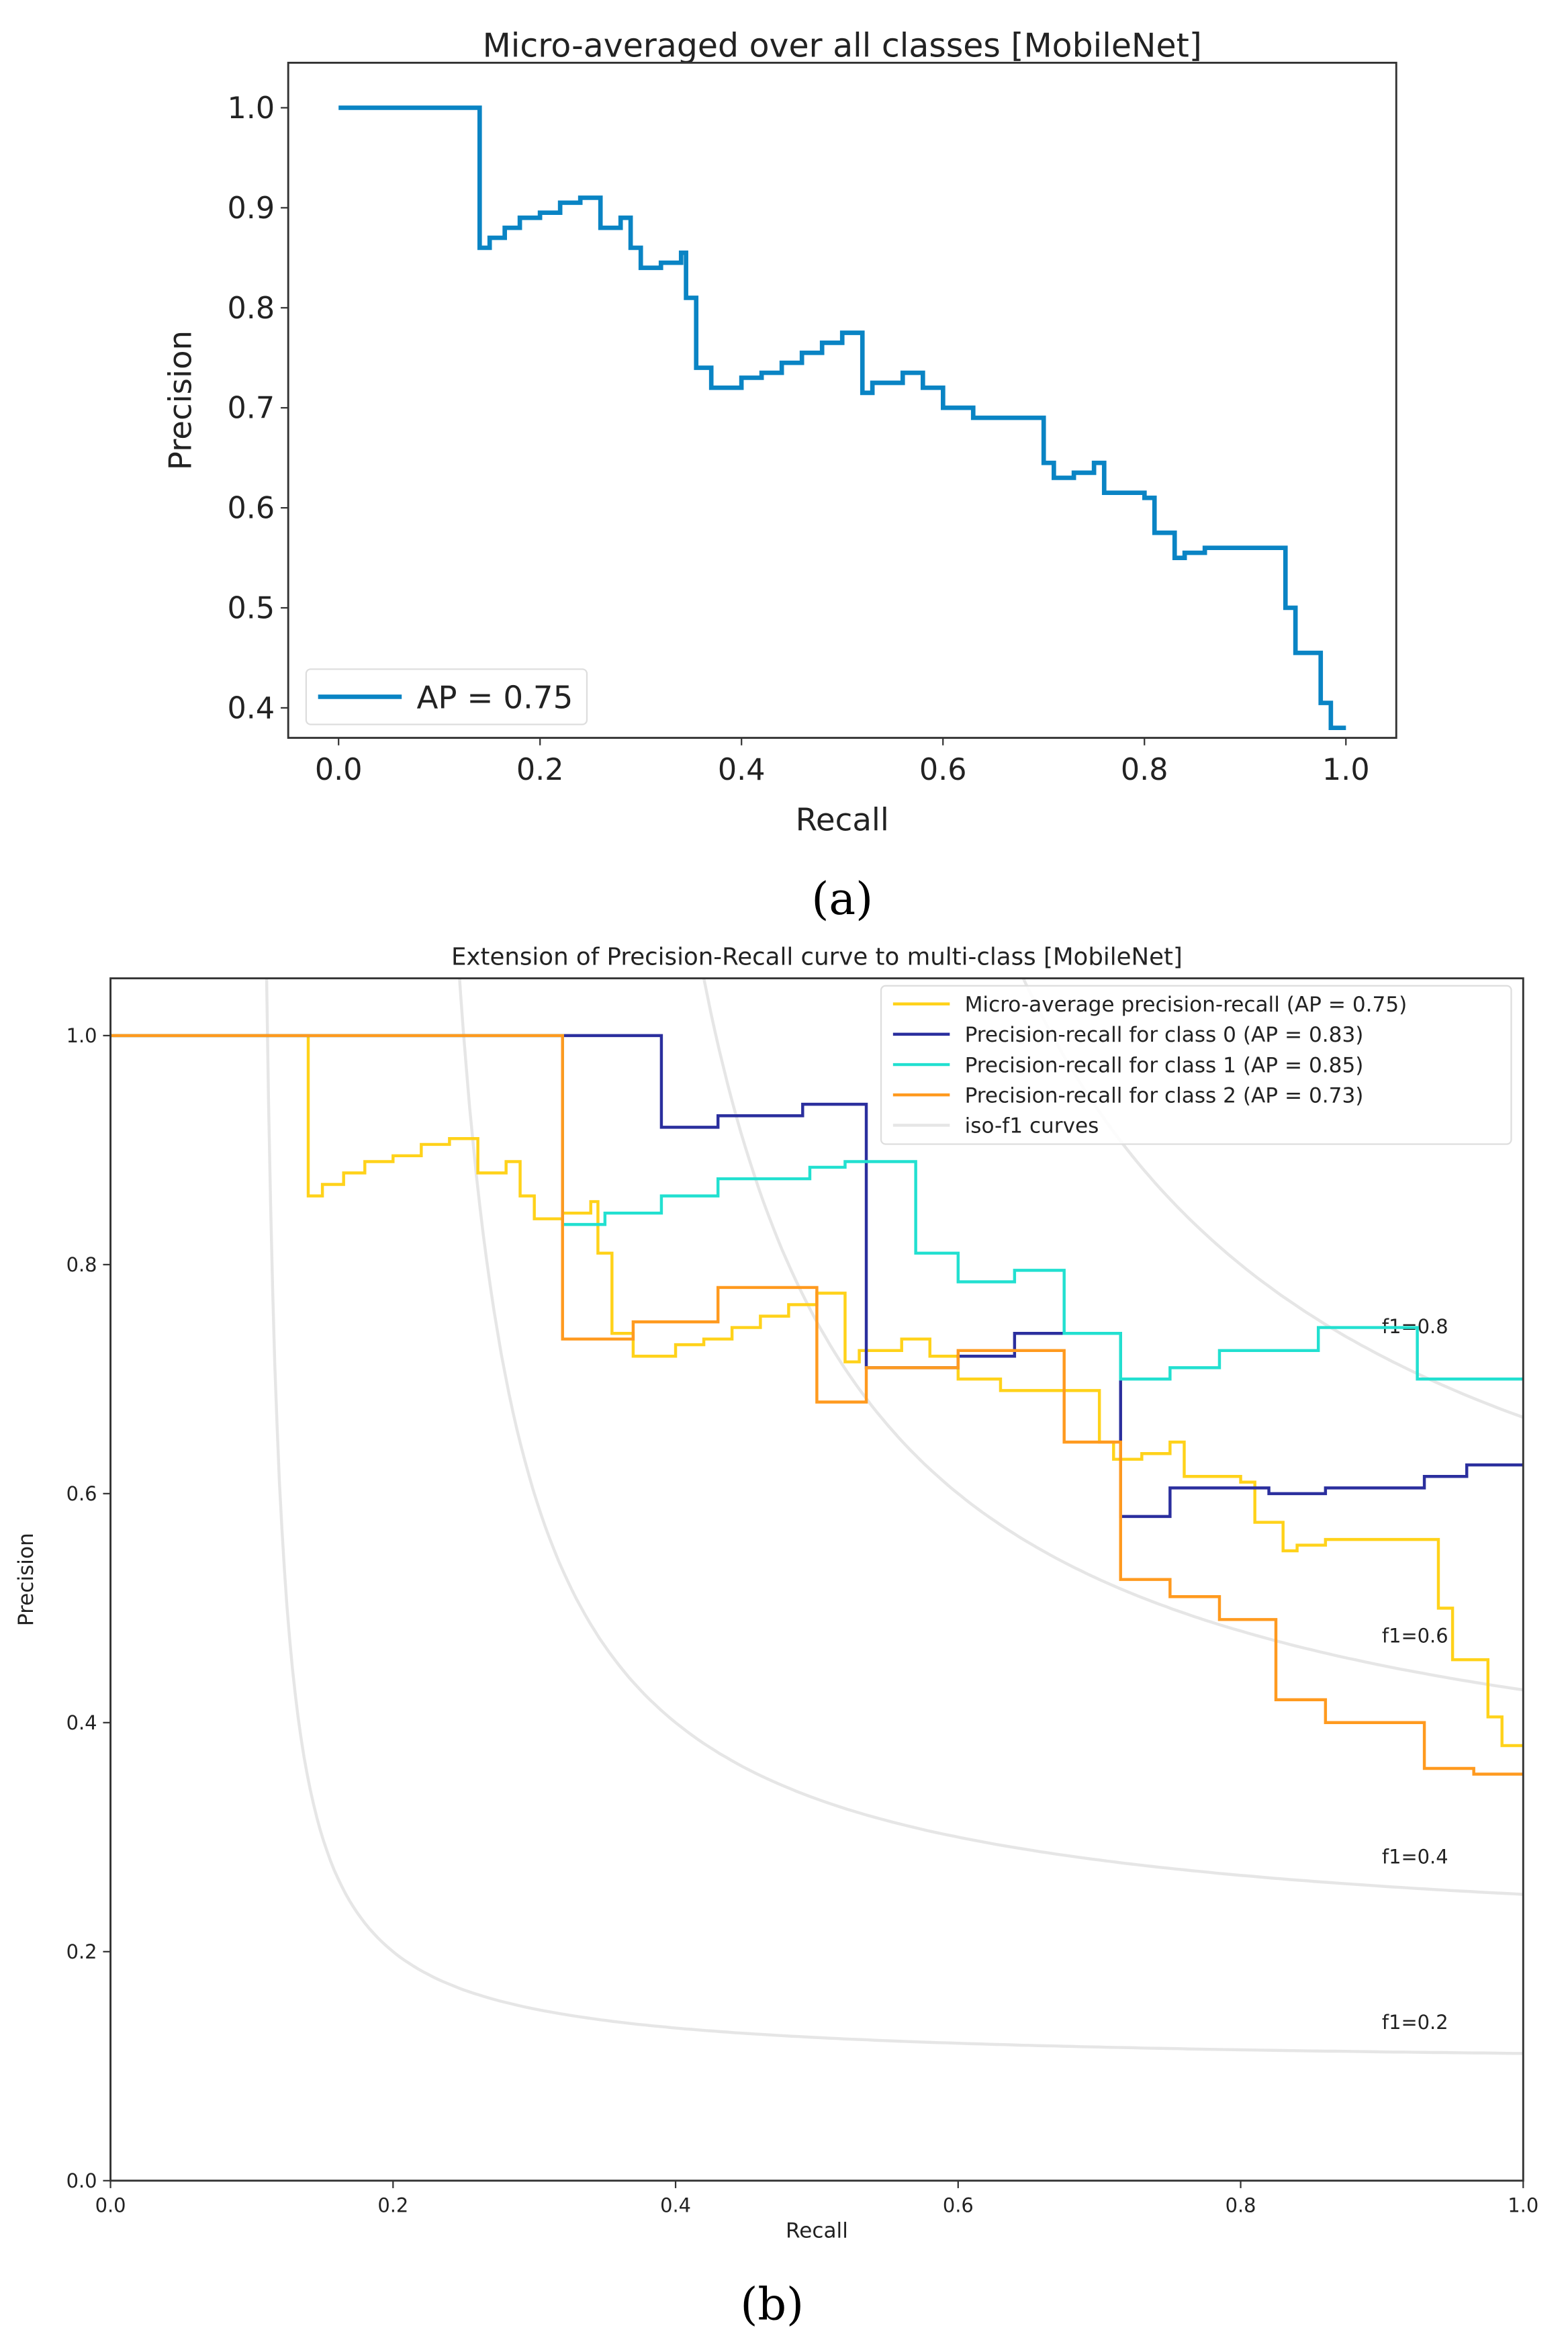 Image resolution: width=1568 pixels, height=2342 pixels. Describe the element at coordinates (1164, 1095) in the screenshot. I see `legend-label: Precision-recall for class 2 (AP = 0.73)` at that location.